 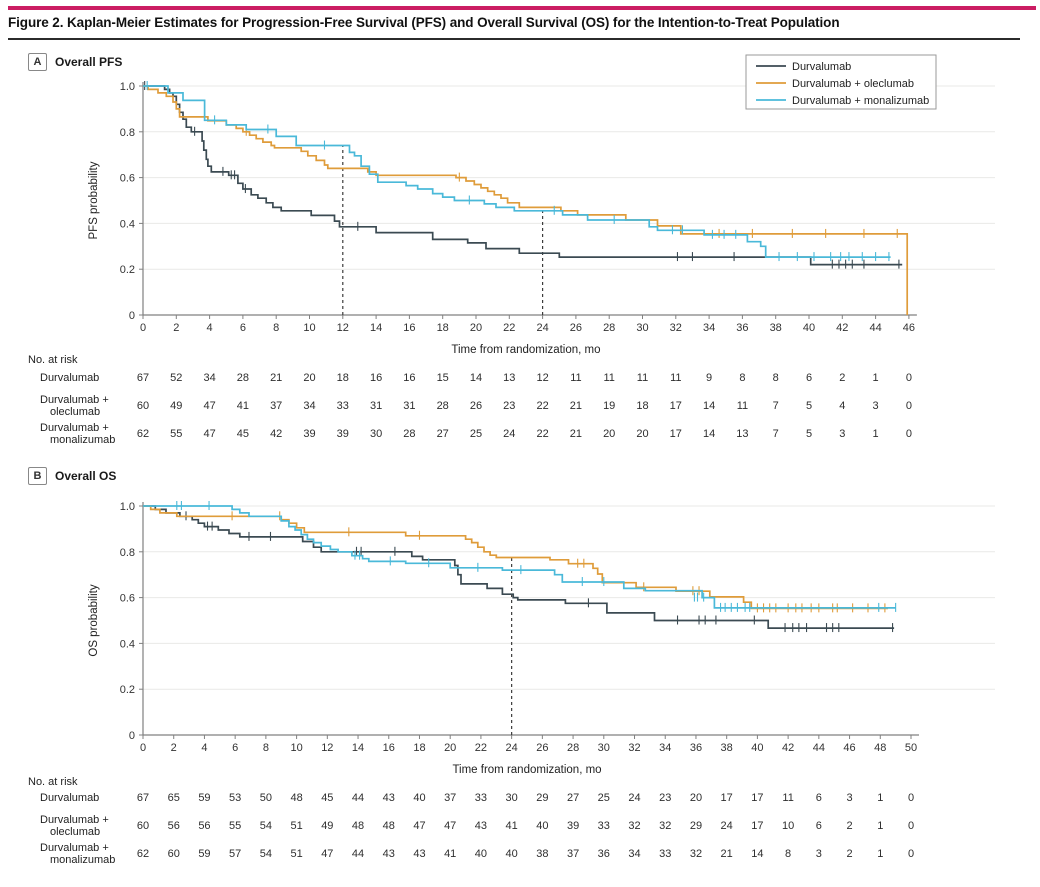 I want to click on svg-text: 1.0, so click(x=127, y=507).